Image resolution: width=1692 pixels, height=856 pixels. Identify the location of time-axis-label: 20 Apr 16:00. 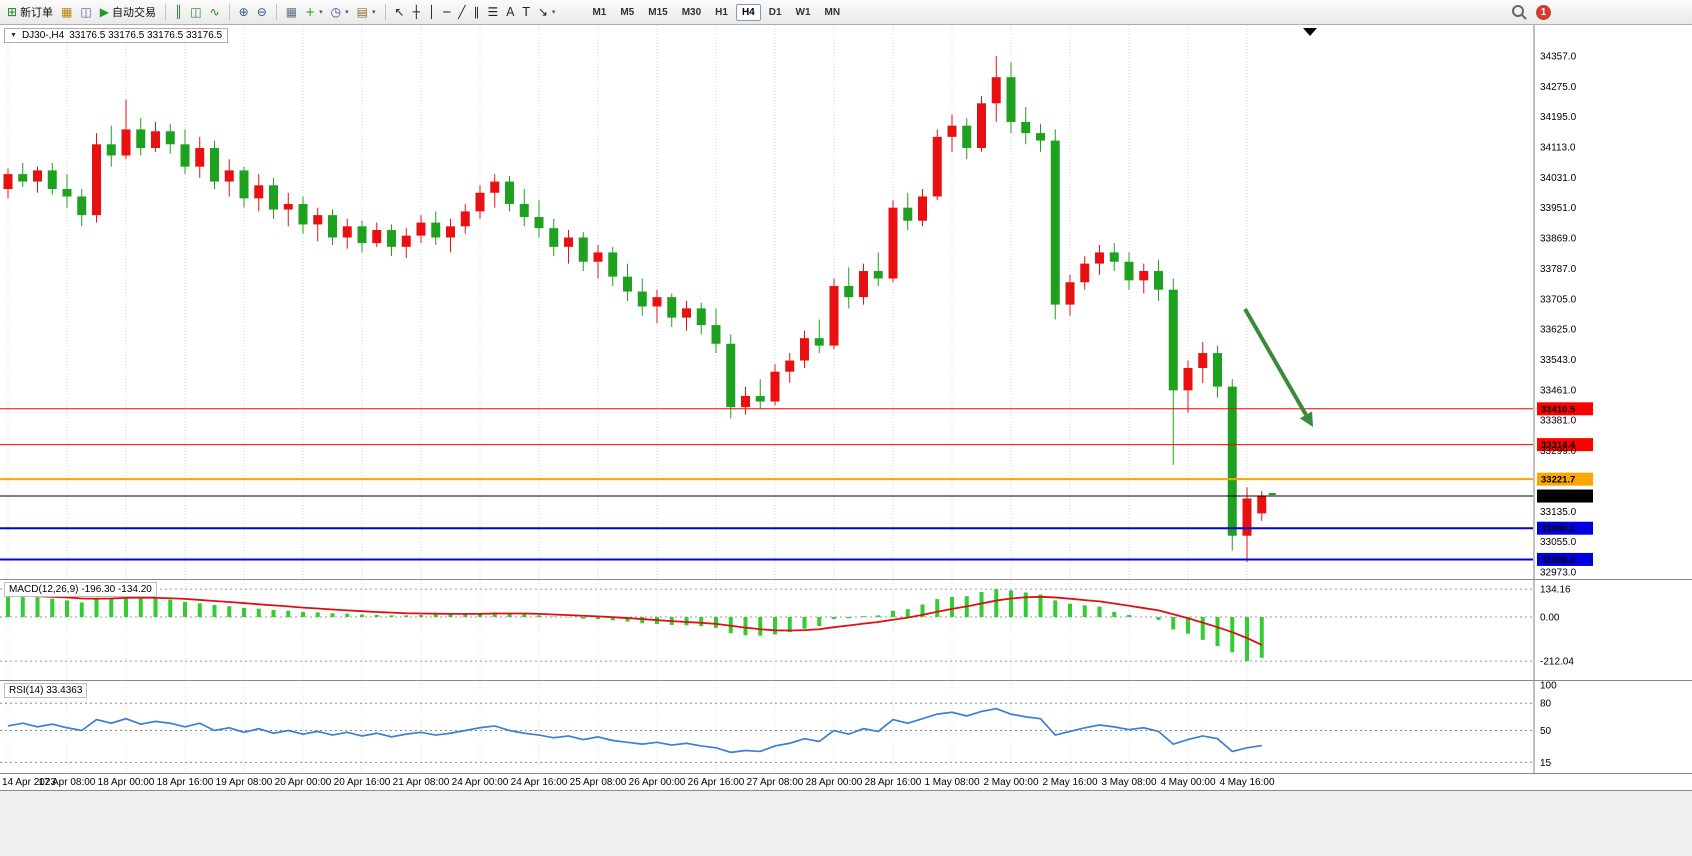
(362, 782).